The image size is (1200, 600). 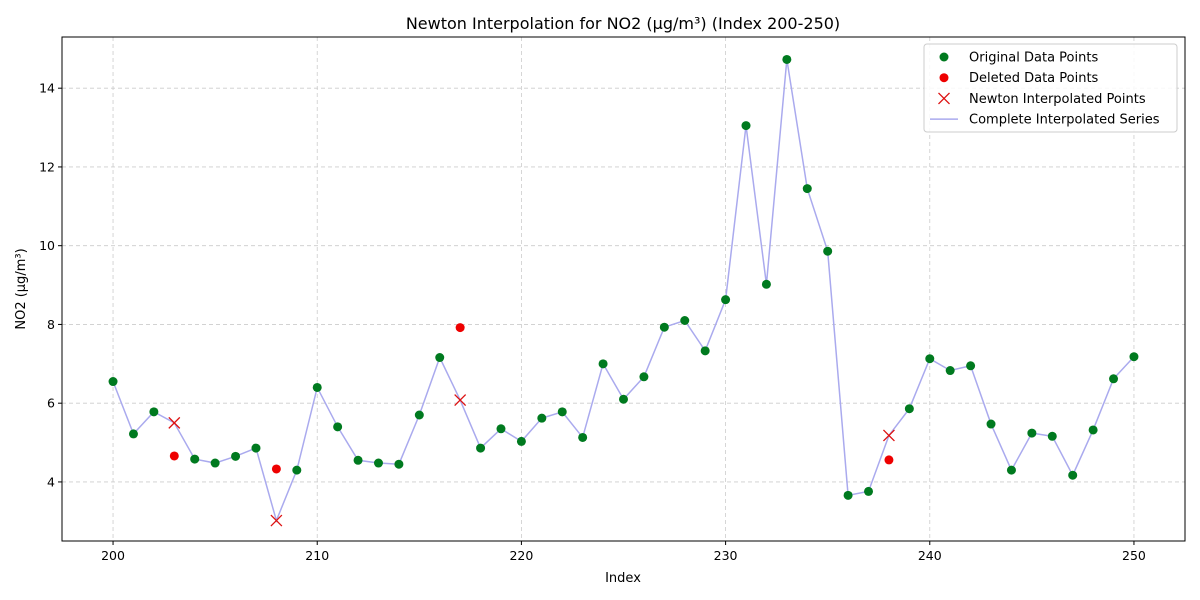 I want to click on x-tick-label: 250, so click(x=1134, y=555).